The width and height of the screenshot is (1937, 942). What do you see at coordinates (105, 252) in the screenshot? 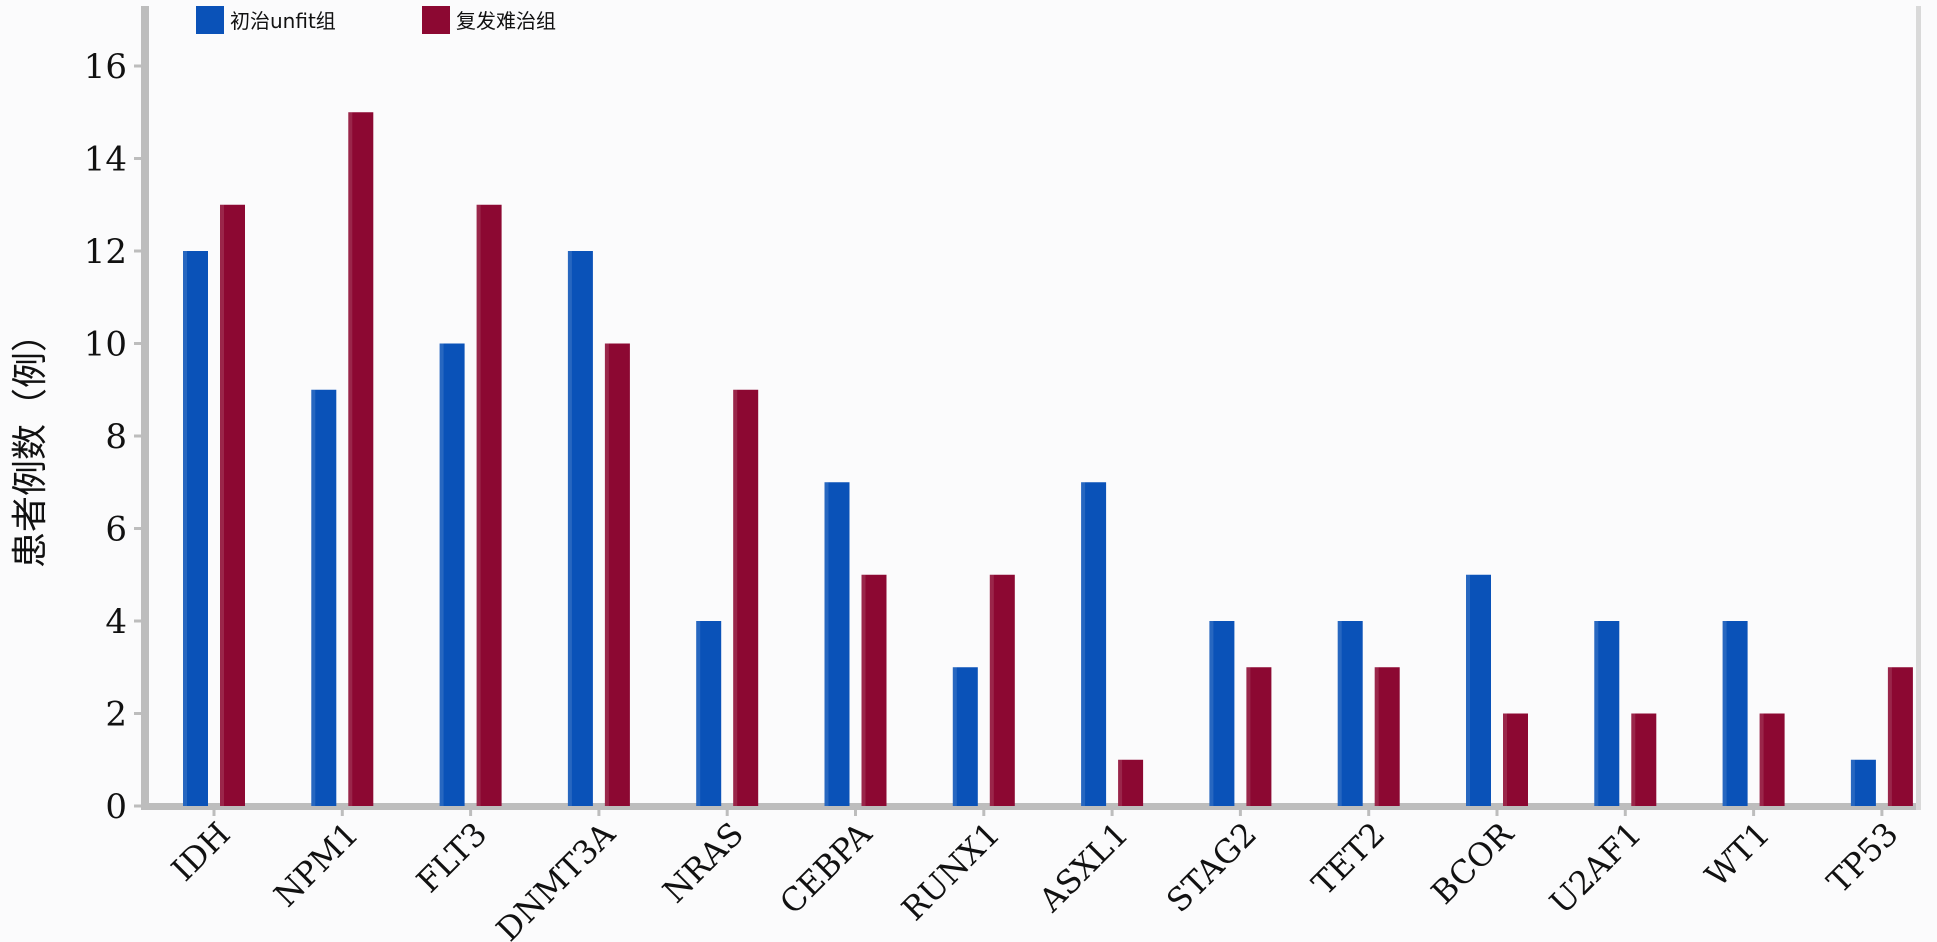
I see `y-tick-label: 12` at bounding box center [105, 252].